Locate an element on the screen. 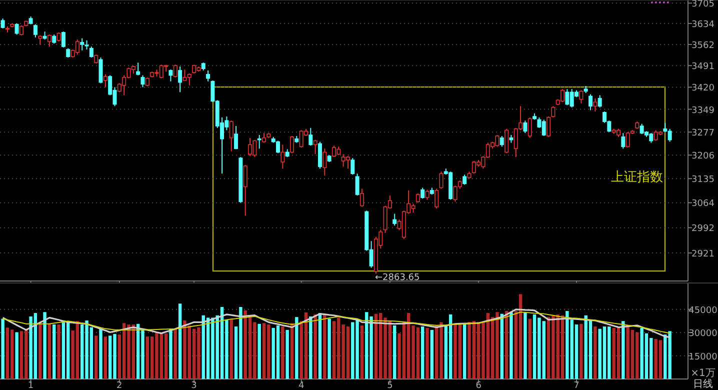 Image resolution: width=718 pixels, height=390 pixels. y-tick-label: 3206 is located at coordinates (703, 157).